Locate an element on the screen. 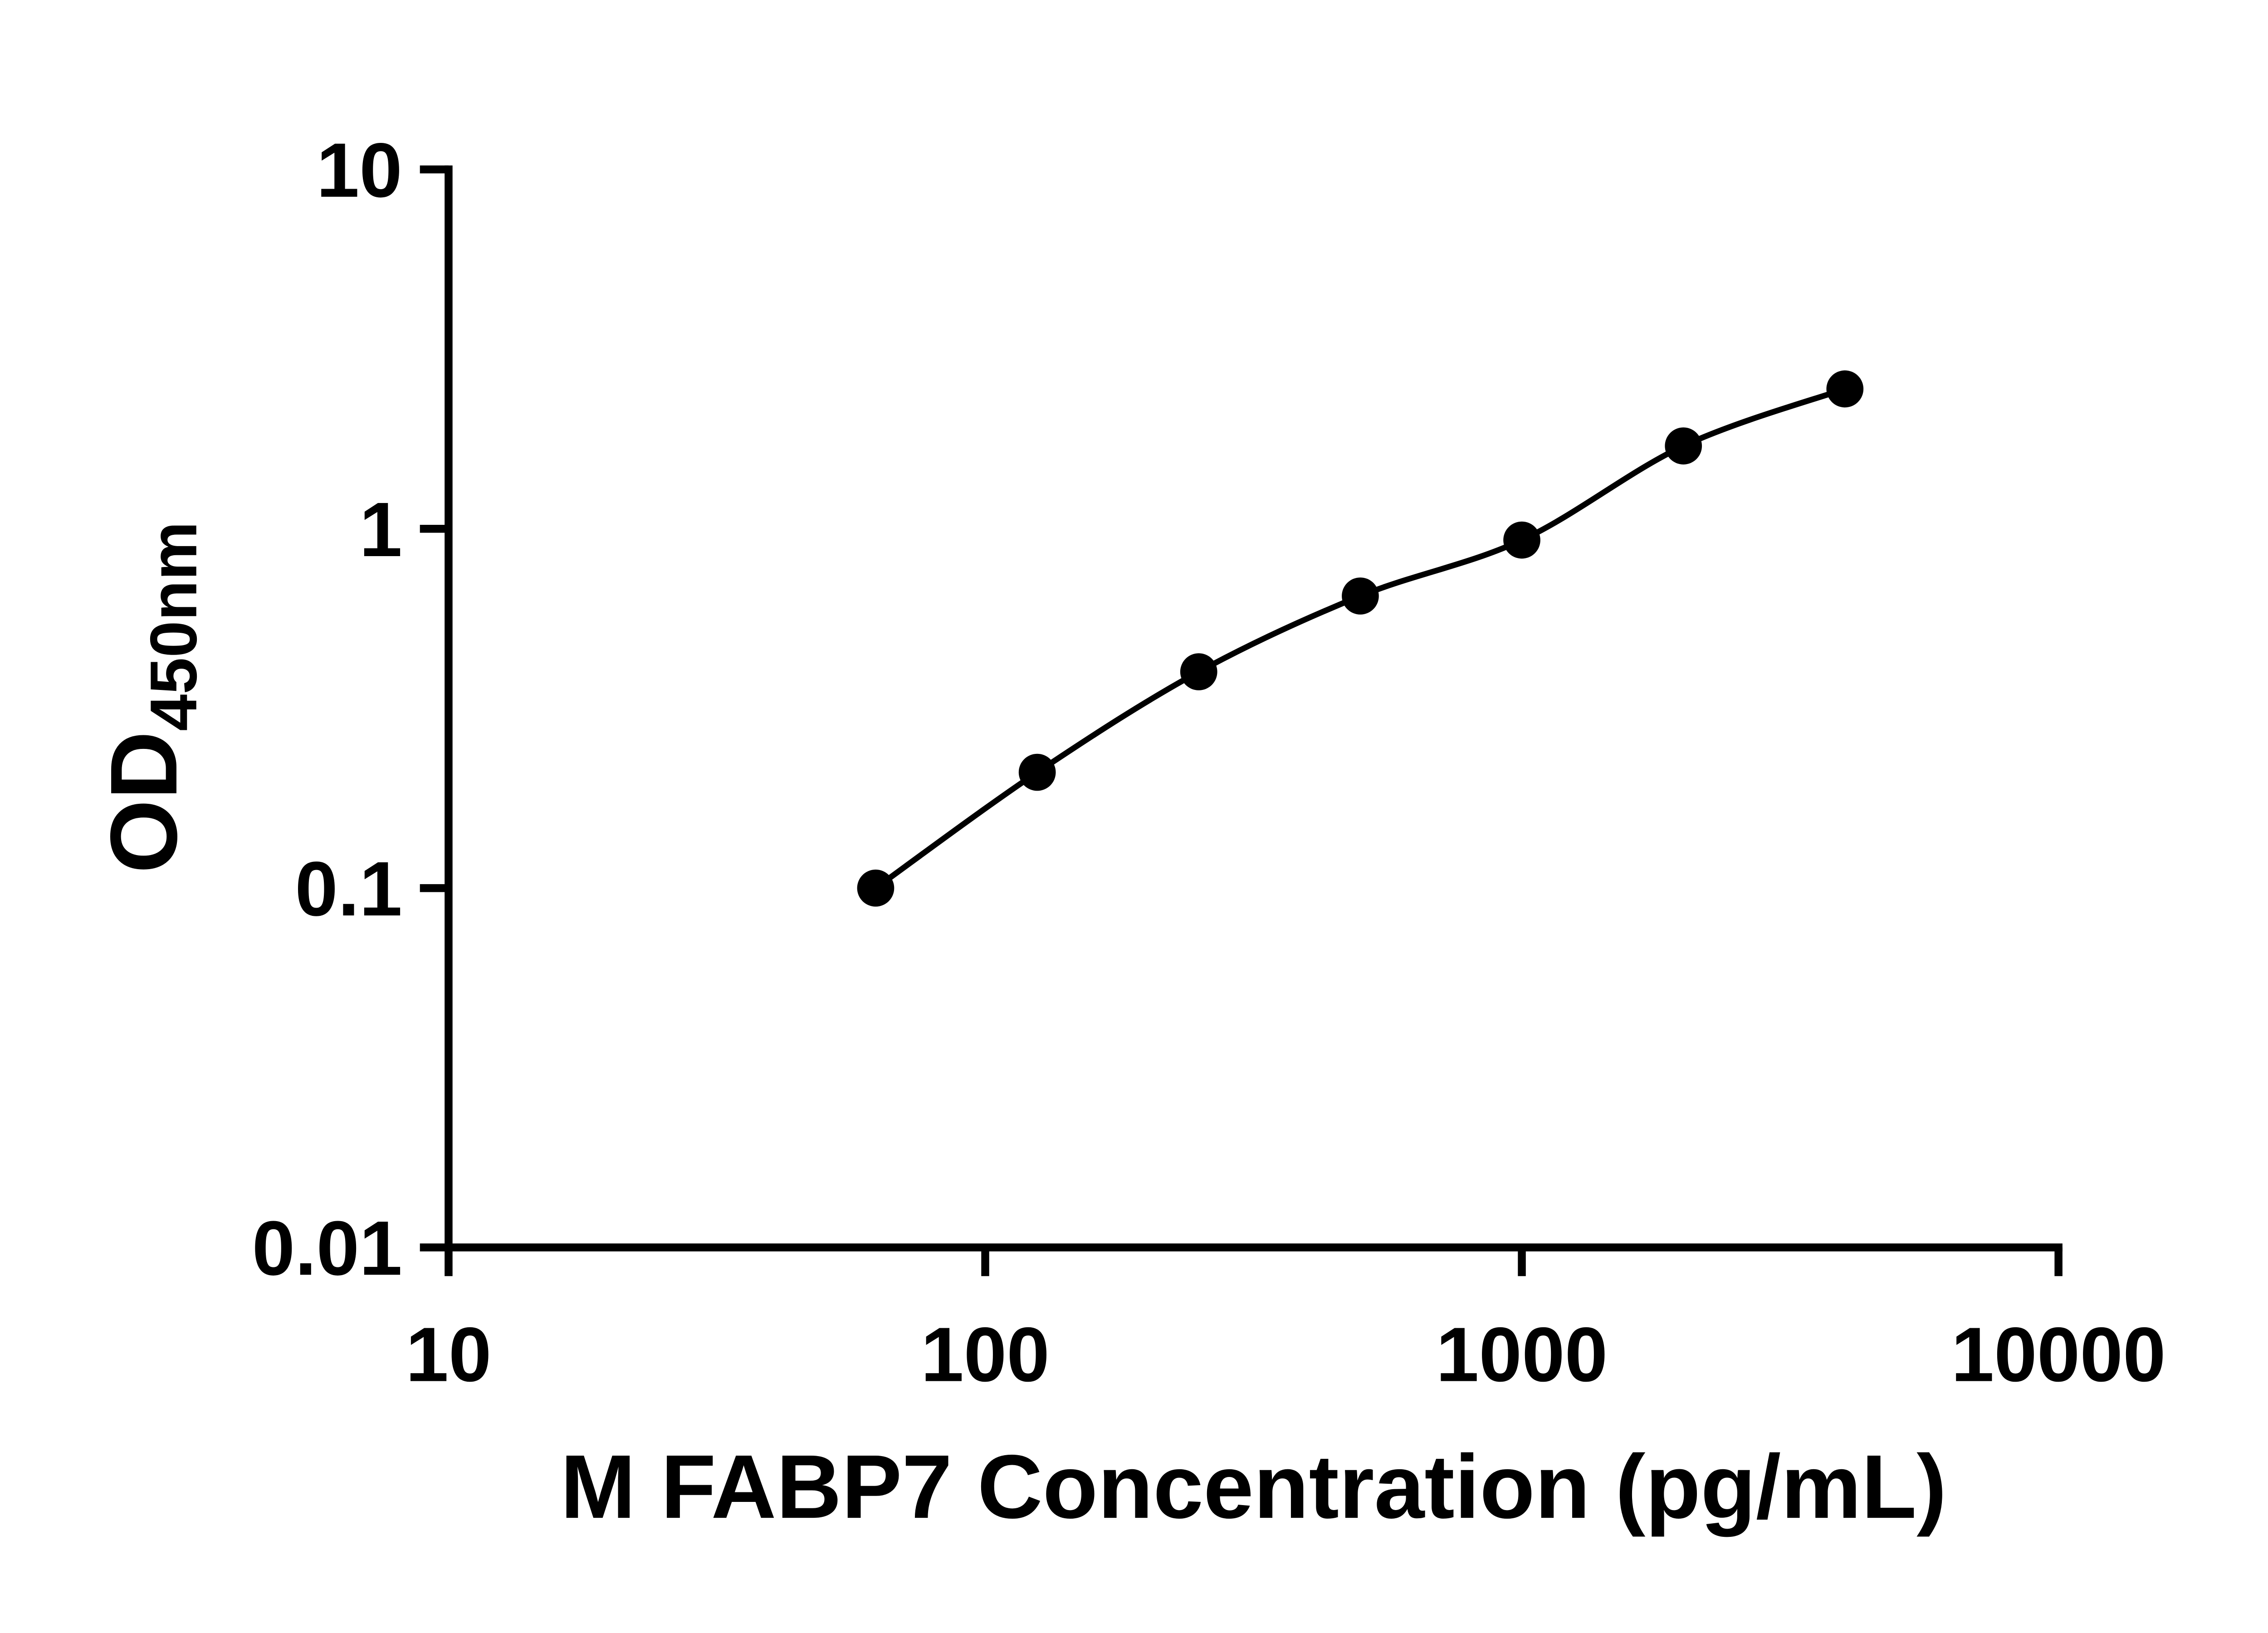  x-tick-label: 10 is located at coordinates (449, 1355).